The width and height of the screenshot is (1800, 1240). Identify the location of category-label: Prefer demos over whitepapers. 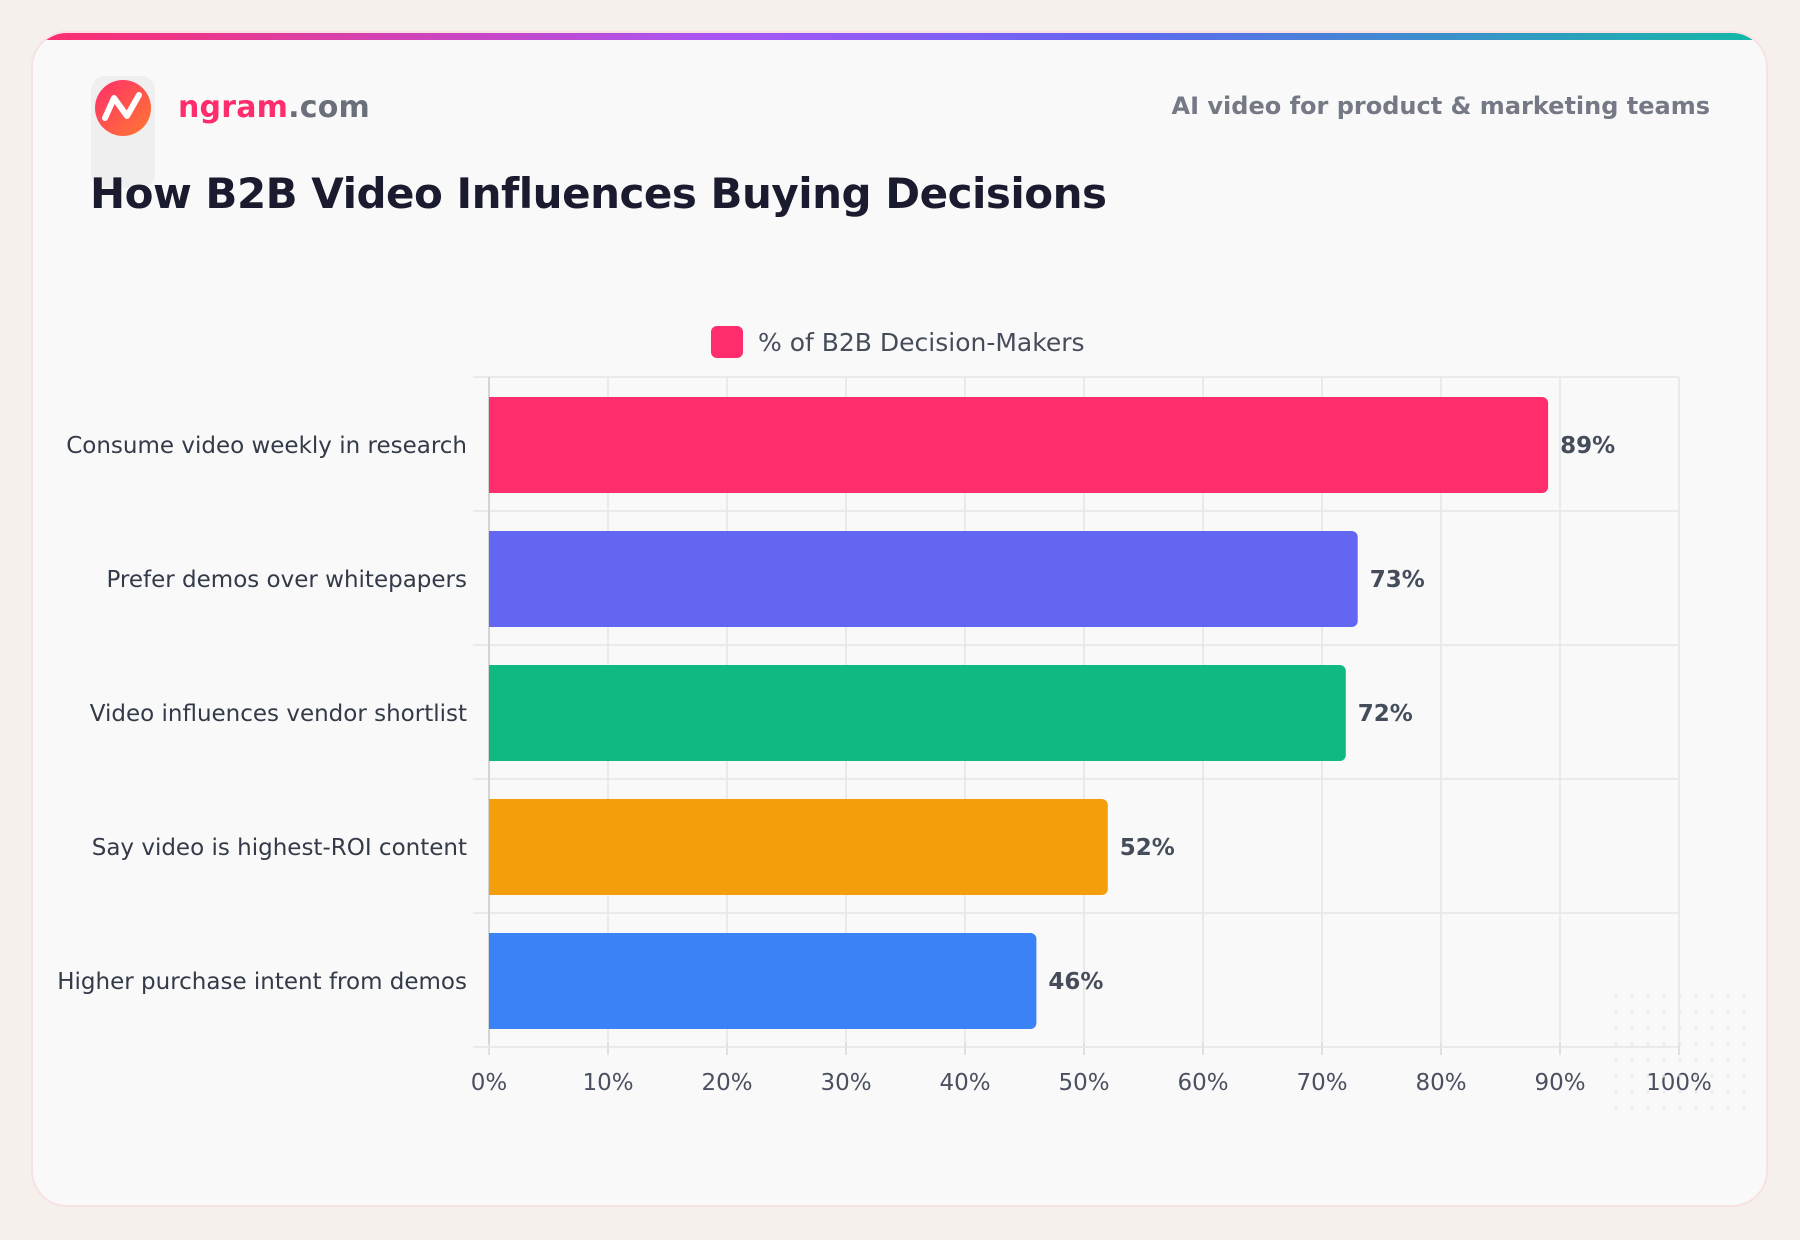
(286, 580).